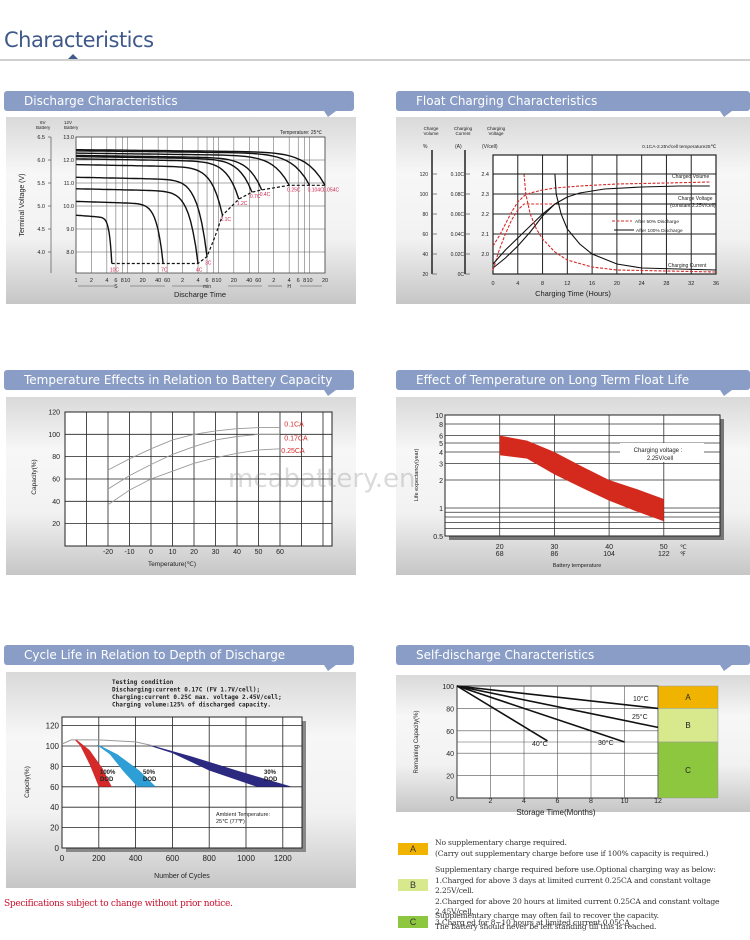 The width and height of the screenshot is (750, 940). Describe the element at coordinates (301, 133) in the screenshot. I see `temperature-note: Temperature: 25℃` at that location.